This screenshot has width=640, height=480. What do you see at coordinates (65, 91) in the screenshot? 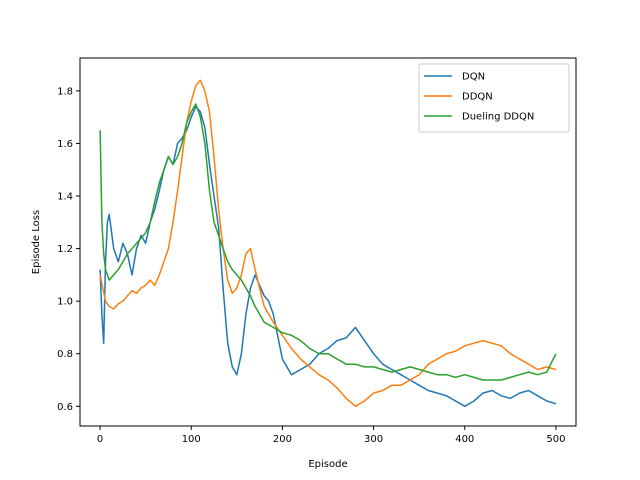
I see `y-tick-label: 1.8` at bounding box center [65, 91].